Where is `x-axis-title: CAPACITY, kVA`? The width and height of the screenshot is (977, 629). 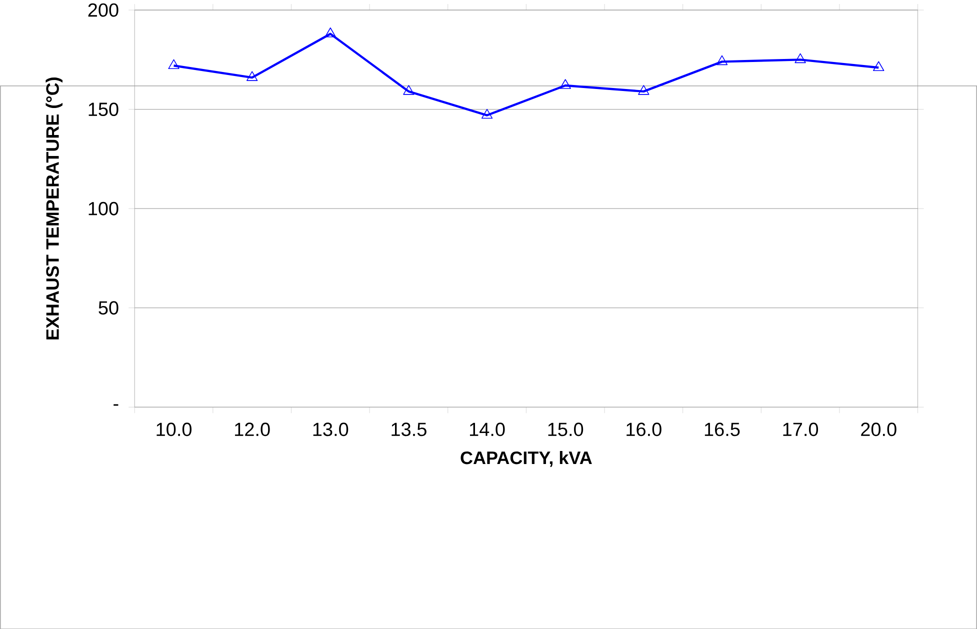
x-axis-title: CAPACITY, kVA is located at coordinates (526, 458).